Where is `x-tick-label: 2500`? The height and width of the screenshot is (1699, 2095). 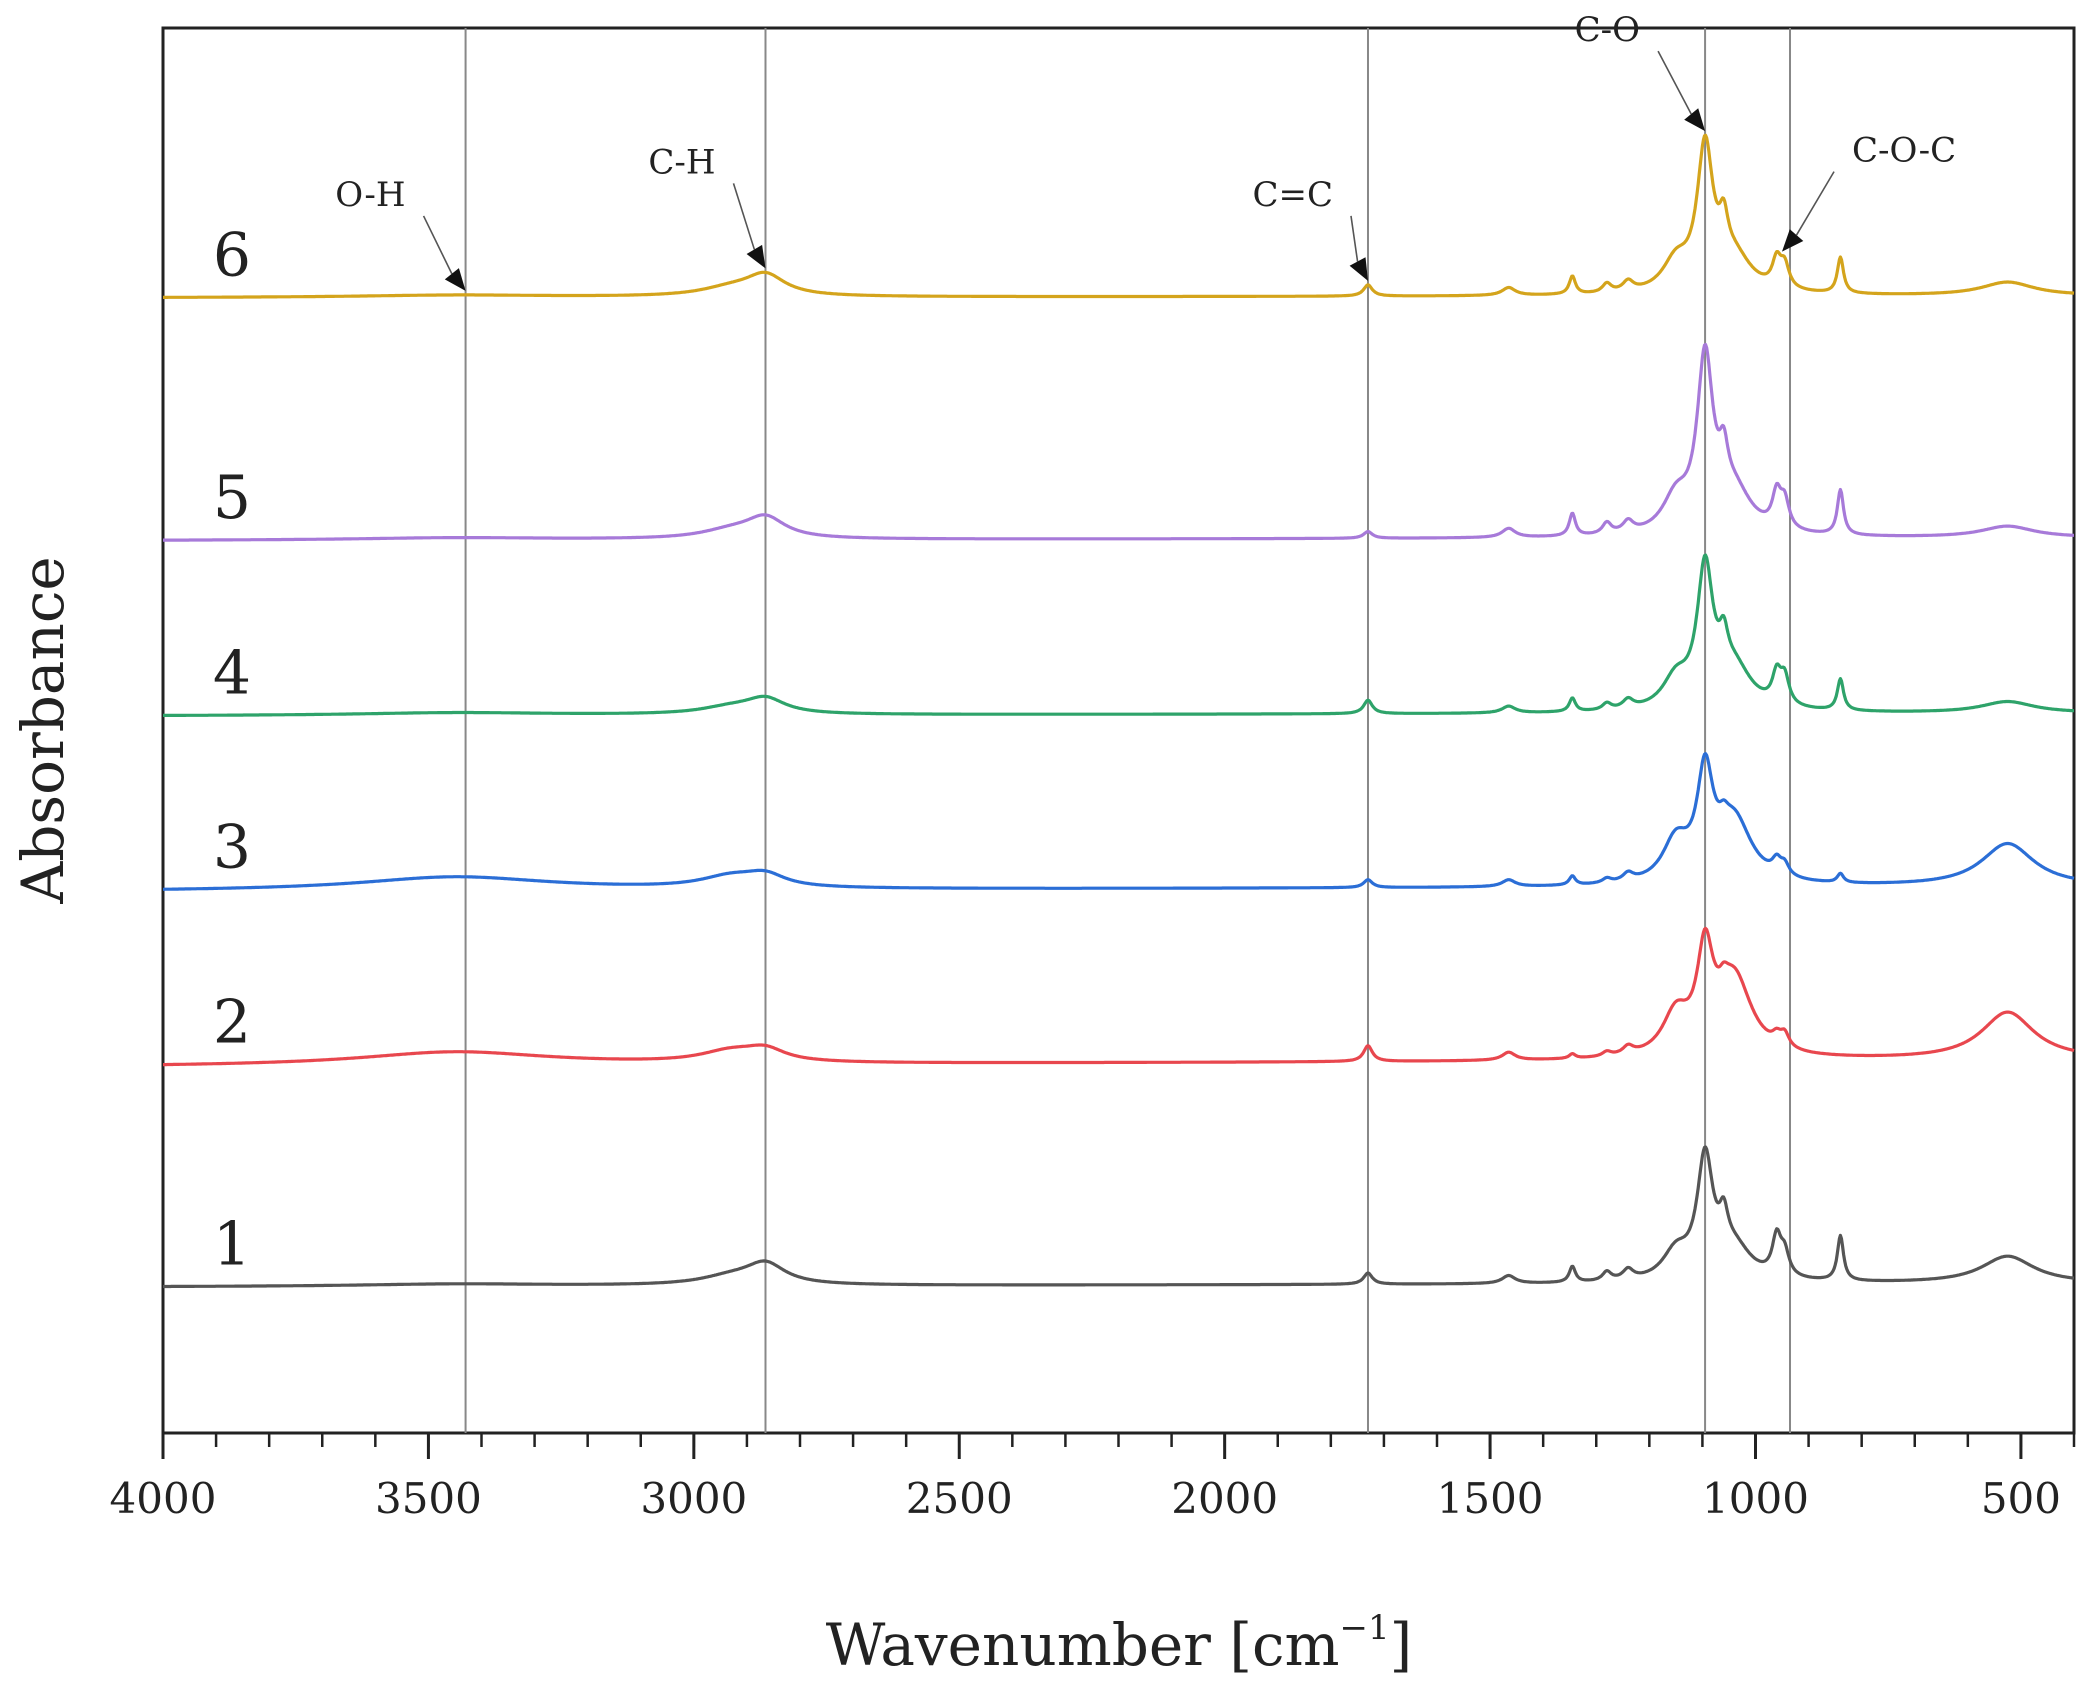 x-tick-label: 2500 is located at coordinates (959, 1498).